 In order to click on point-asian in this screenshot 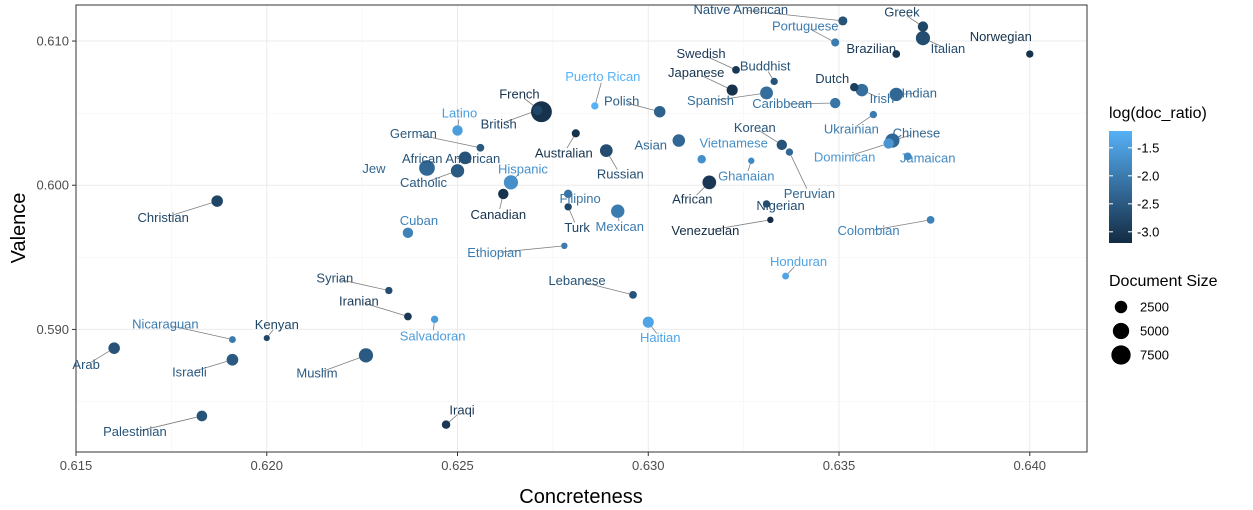, I will do `click(679, 140)`.